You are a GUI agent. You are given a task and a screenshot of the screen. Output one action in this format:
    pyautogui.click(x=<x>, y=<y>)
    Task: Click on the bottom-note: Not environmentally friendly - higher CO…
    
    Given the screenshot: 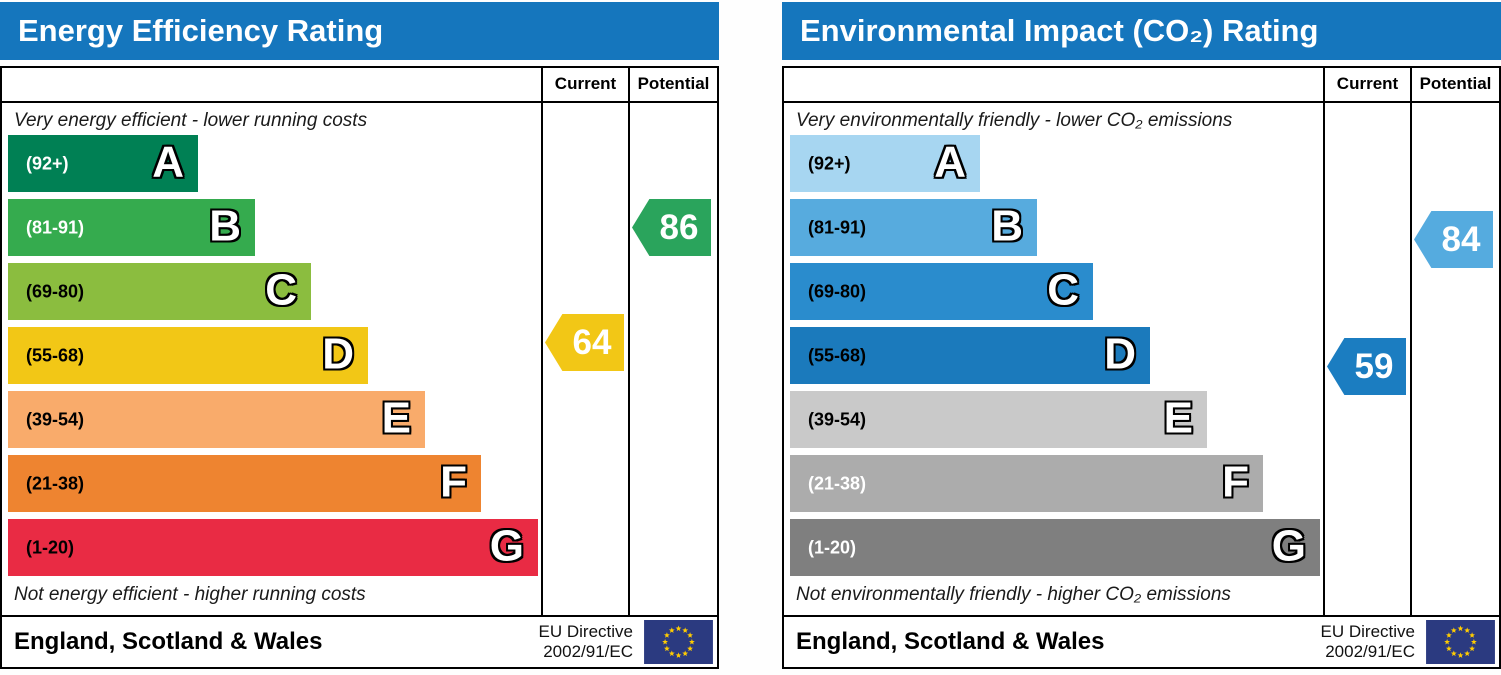 What is the action you would take?
    pyautogui.click(x=1013, y=594)
    